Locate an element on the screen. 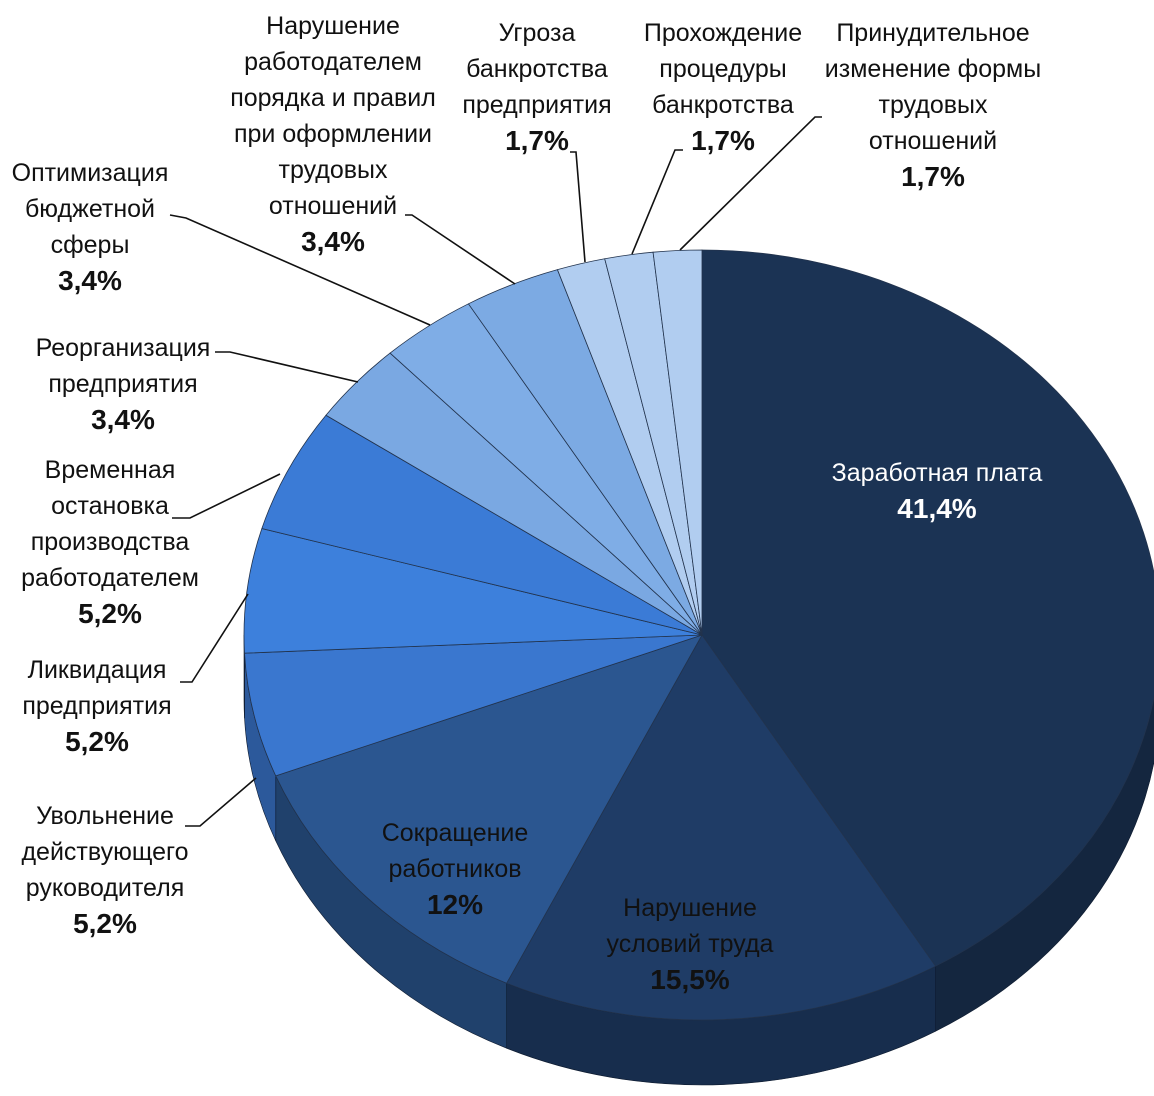 The width and height of the screenshot is (1154, 1096). category-name: Сокращение работников is located at coordinates (455, 851).